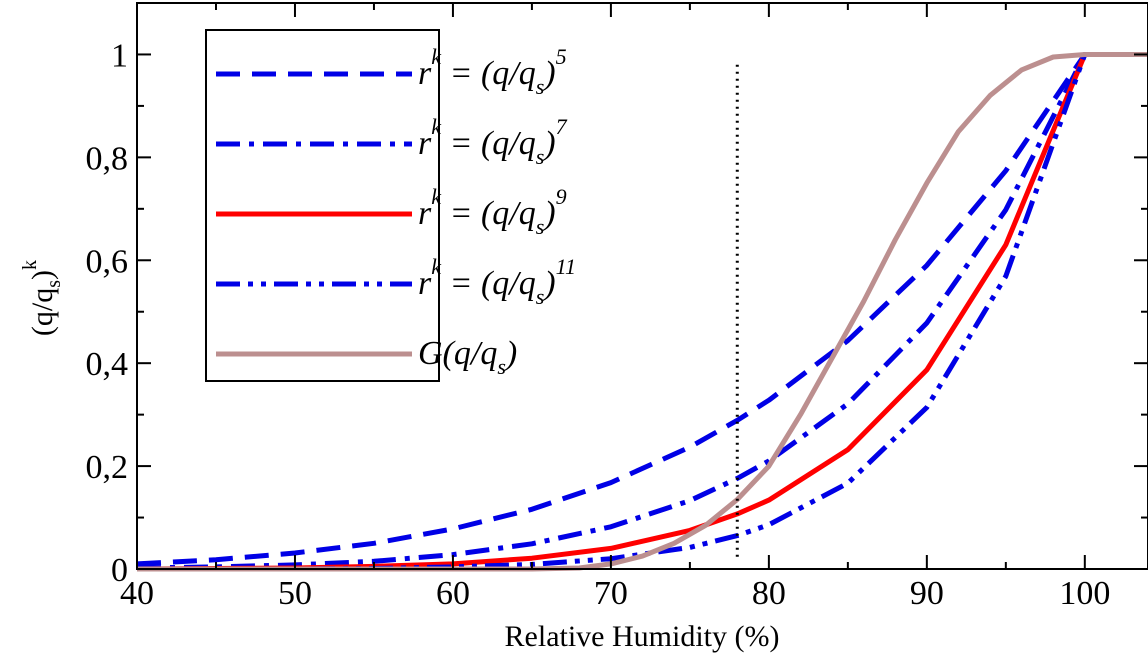 The height and width of the screenshot is (656, 1148). I want to click on y-axis-label-close: ), so click(42, 275).